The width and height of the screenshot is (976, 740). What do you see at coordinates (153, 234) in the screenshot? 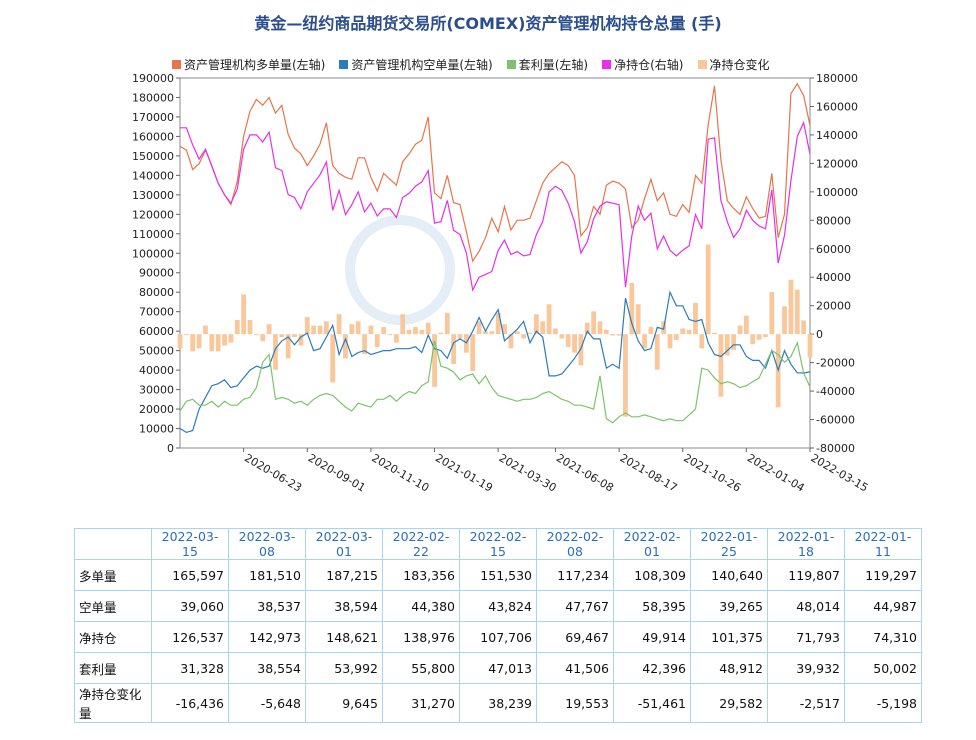
I see `left-axis-label: 110000` at bounding box center [153, 234].